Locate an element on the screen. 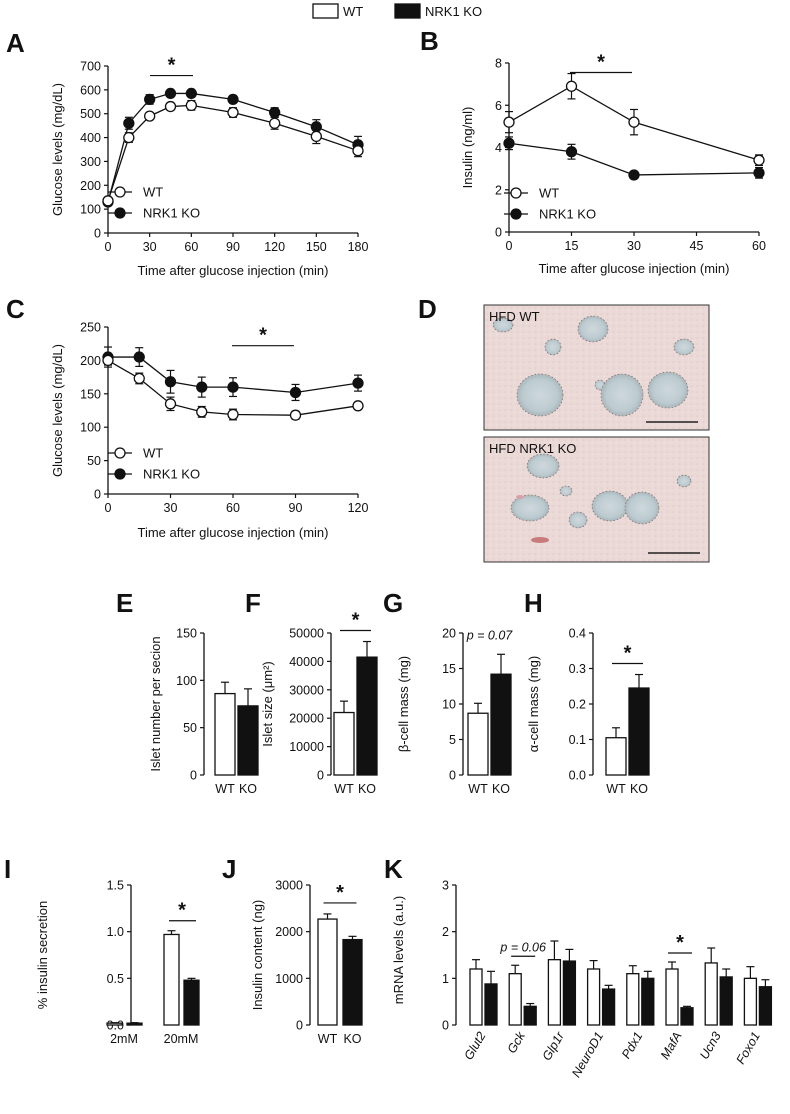  y-axis-label: mRNA levels (a.u.) is located at coordinates (398, 950).